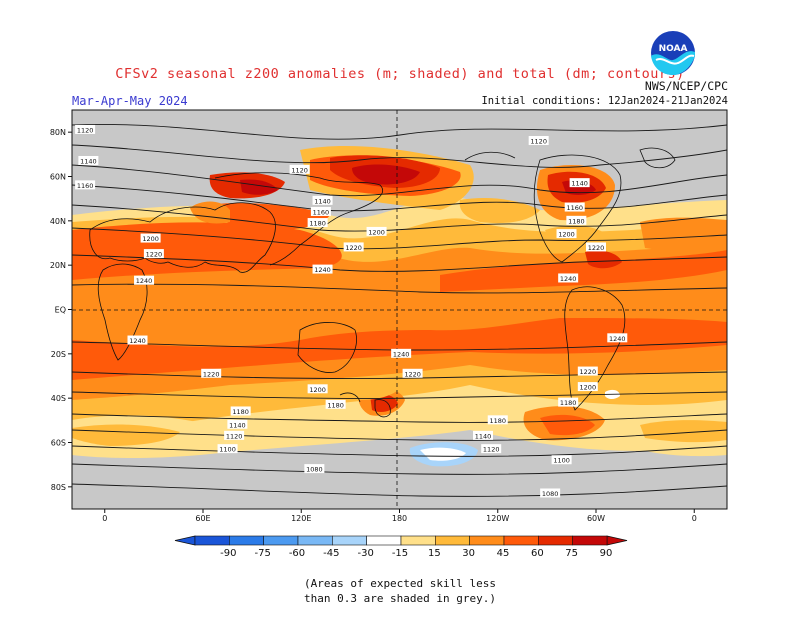 The width and height of the screenshot is (800, 618). I want to click on colorbar-tick-label: 30, so click(468, 553).